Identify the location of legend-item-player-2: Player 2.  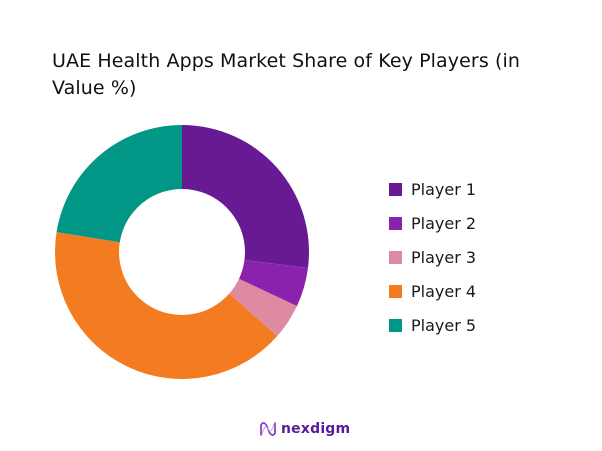
(432, 223).